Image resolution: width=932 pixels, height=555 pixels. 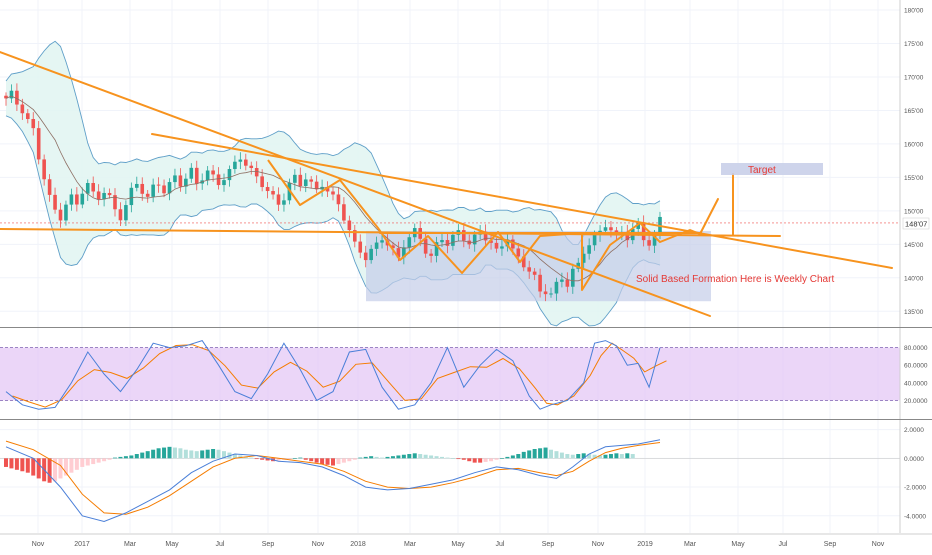 I want to click on price-tick-label: 180'00, so click(x=914, y=11).